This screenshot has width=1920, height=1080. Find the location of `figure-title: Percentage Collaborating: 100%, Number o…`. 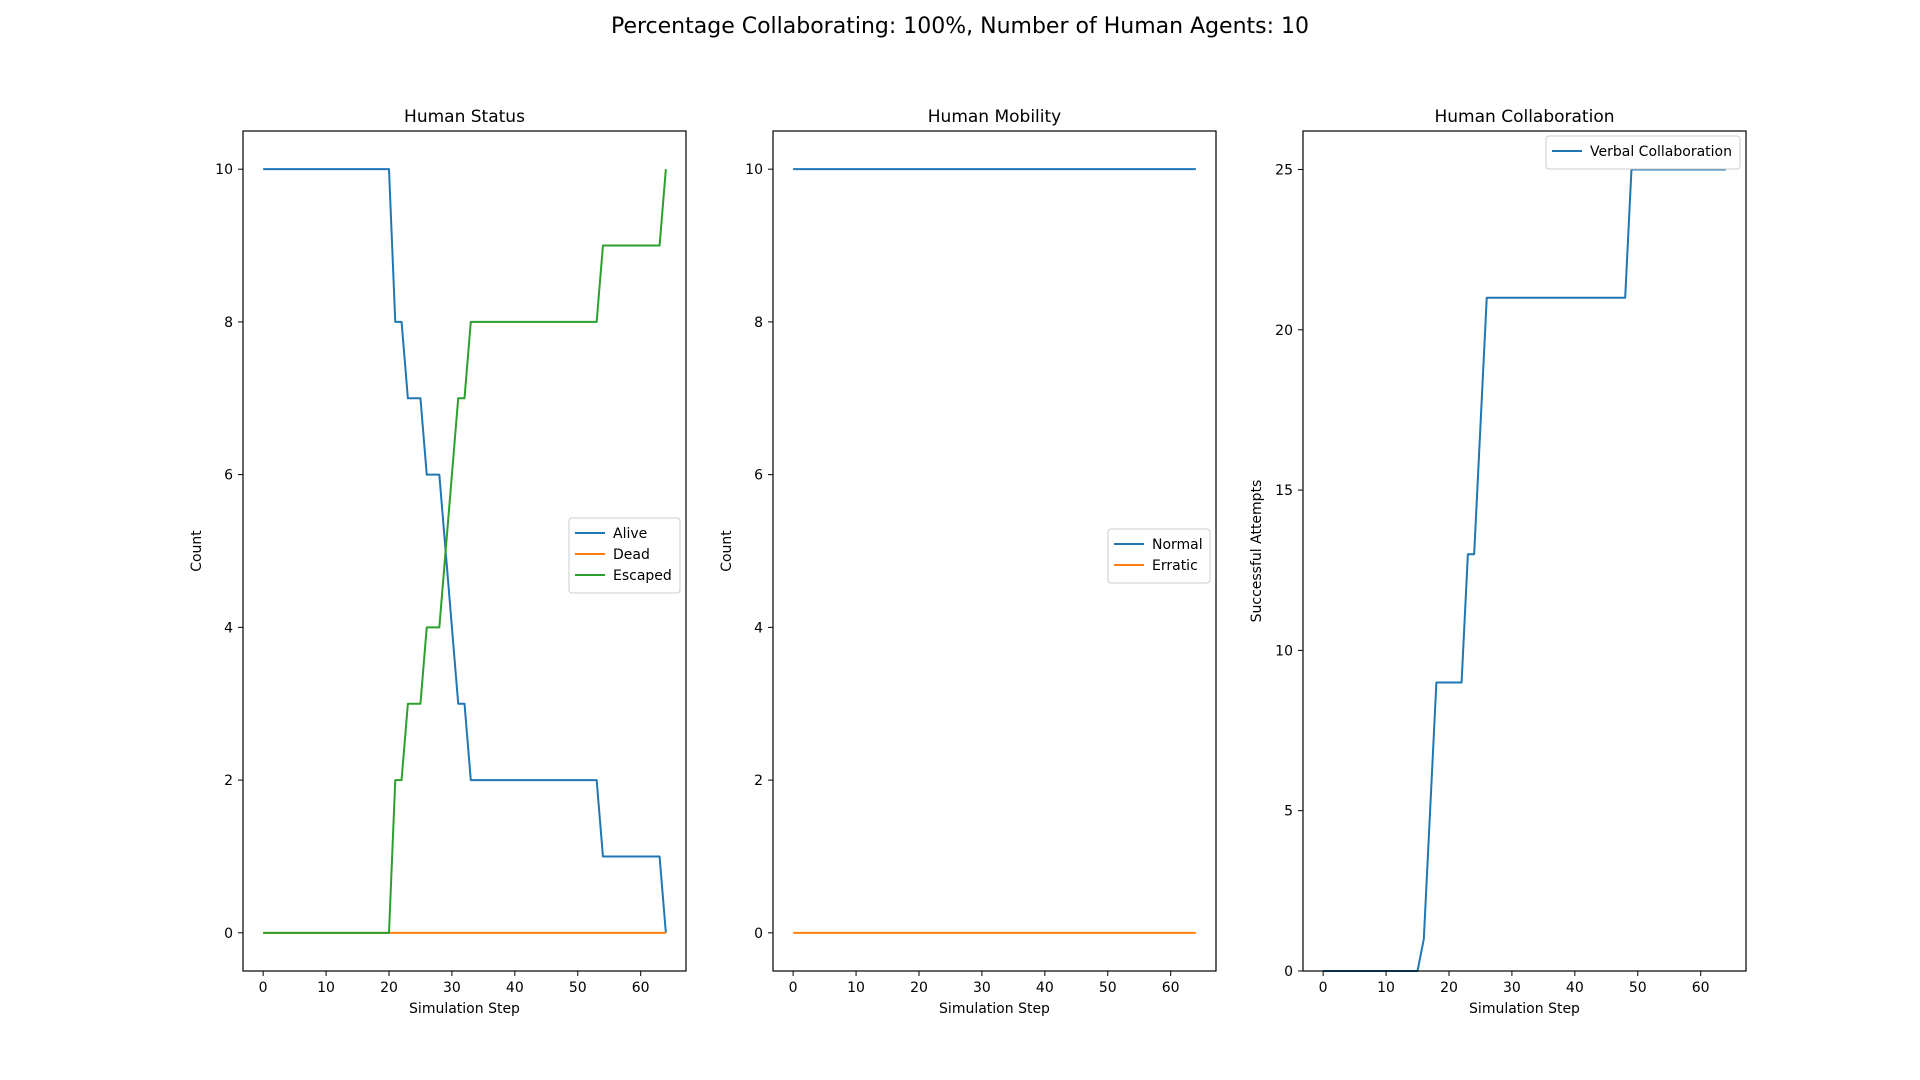

figure-title: Percentage Collaborating: 100%, Number o… is located at coordinates (960, 26).